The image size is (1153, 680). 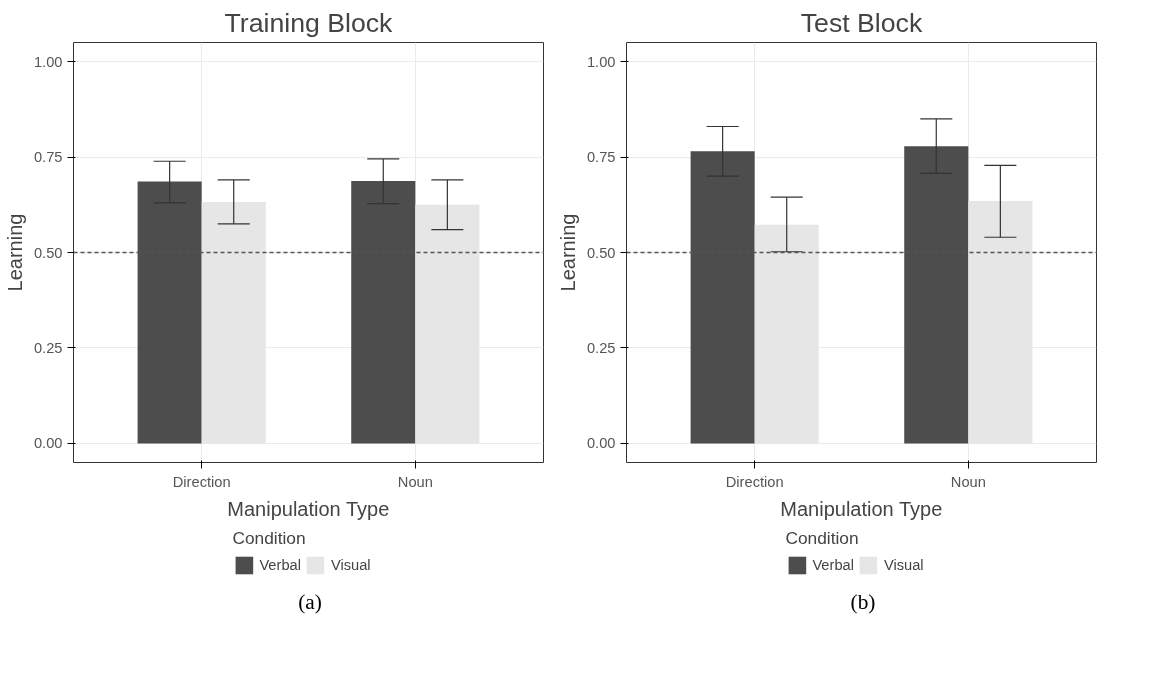 I want to click on chart-title: Training Block, so click(x=309, y=22).